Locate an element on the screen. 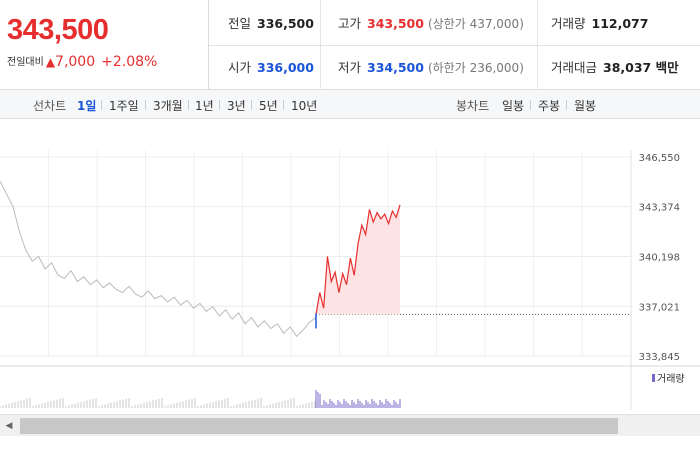  quote-value: 38,037 백만 is located at coordinates (641, 67).